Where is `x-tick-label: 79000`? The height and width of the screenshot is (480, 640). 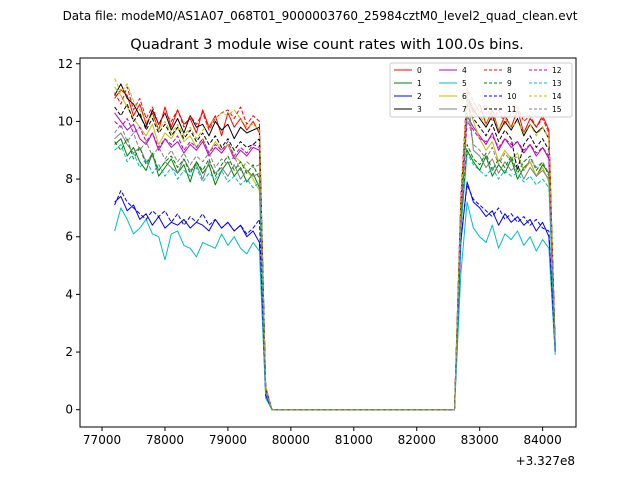
x-tick-label: 79000 is located at coordinates (228, 440).